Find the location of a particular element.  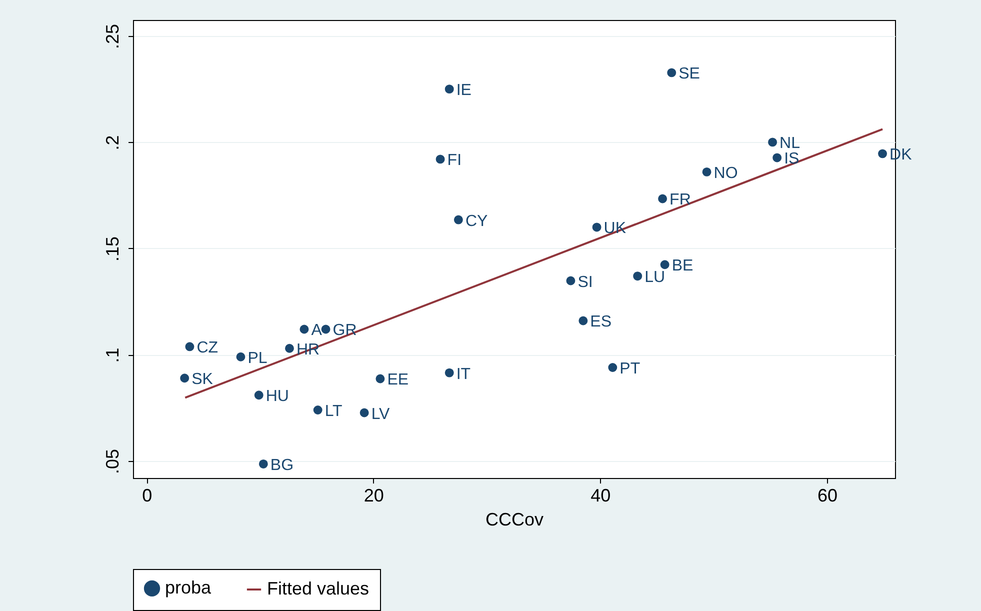

legend-label: Fitted values is located at coordinates (318, 588).